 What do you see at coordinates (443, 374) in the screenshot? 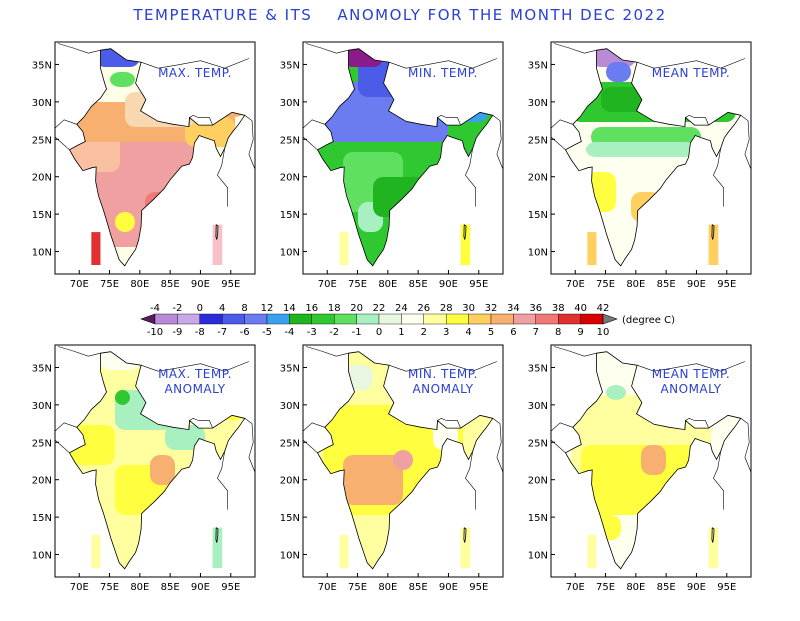
I see `panel-title-line: MIN. TEMP.` at bounding box center [443, 374].